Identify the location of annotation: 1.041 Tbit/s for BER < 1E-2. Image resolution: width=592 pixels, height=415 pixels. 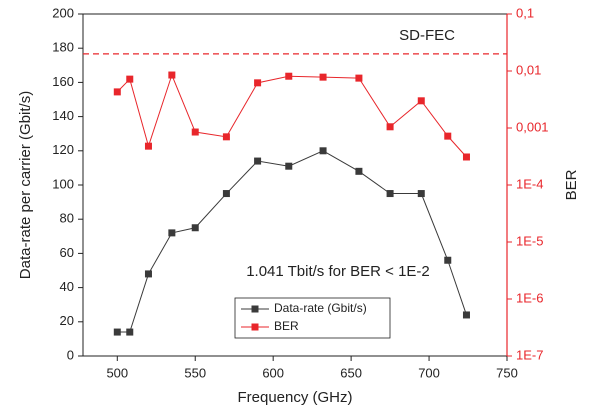
(338, 271).